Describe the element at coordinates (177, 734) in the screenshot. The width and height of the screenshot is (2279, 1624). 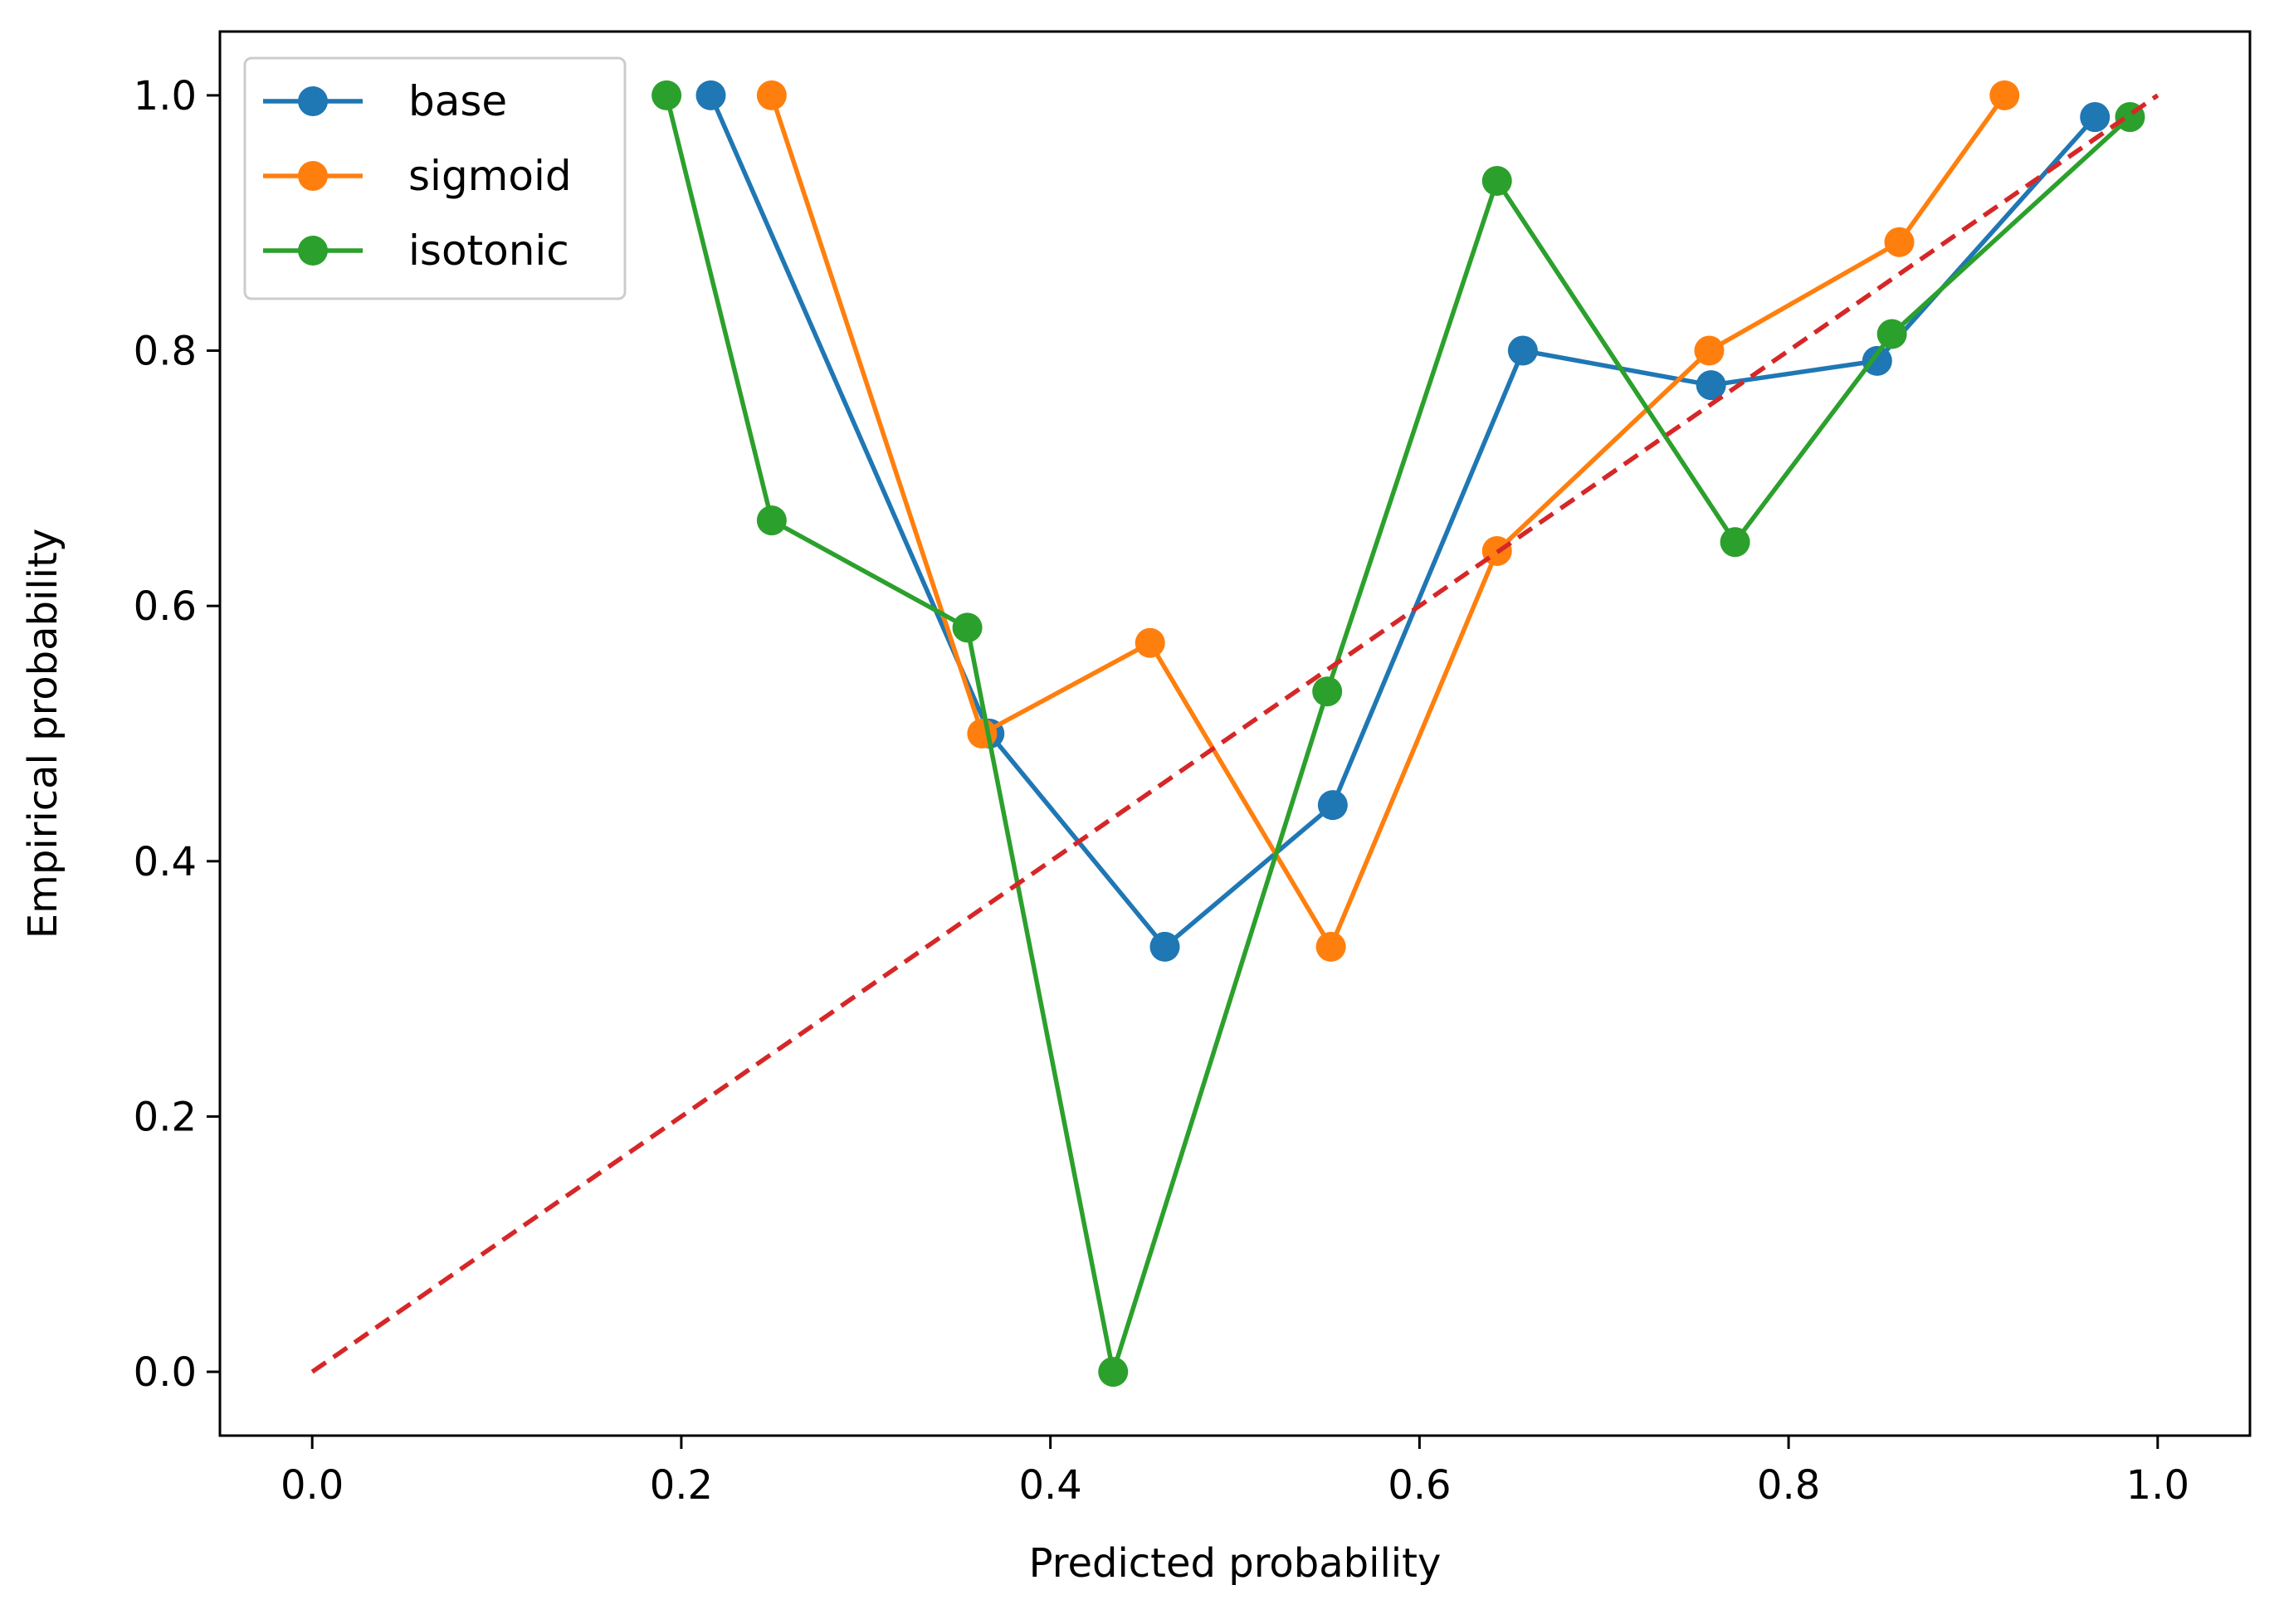
I see `y-axis-ticks: 0.0 0.2 0.4 0.6 0.8 1.0` at that location.